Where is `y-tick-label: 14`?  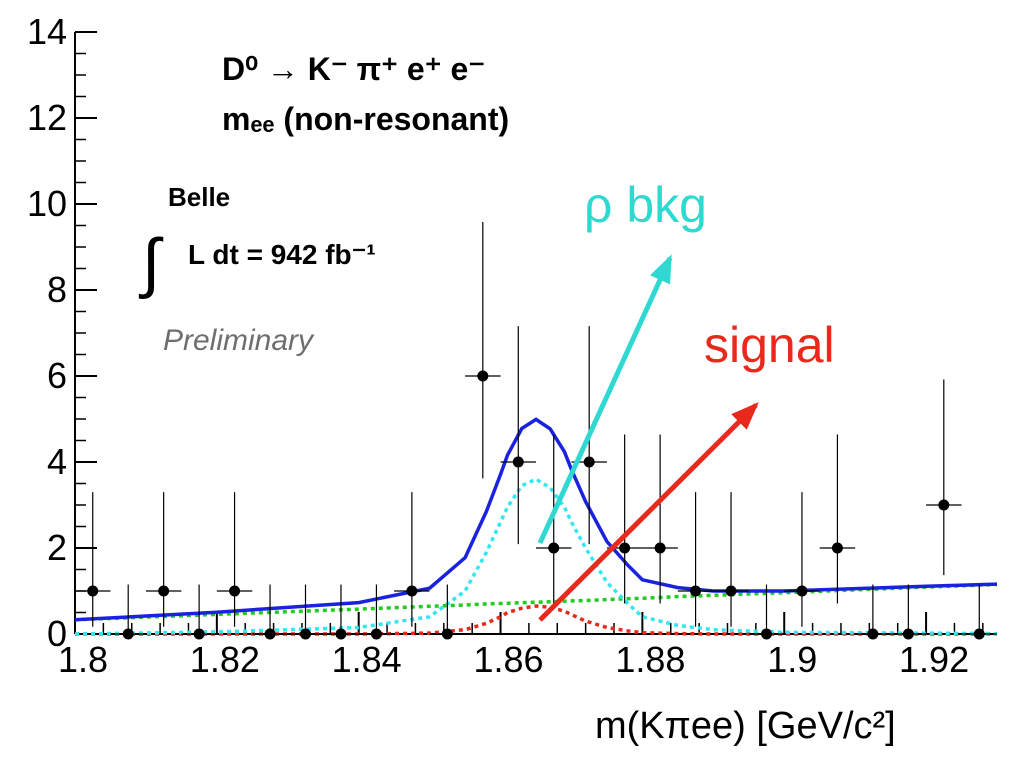
y-tick-label: 14 is located at coordinates (47, 31).